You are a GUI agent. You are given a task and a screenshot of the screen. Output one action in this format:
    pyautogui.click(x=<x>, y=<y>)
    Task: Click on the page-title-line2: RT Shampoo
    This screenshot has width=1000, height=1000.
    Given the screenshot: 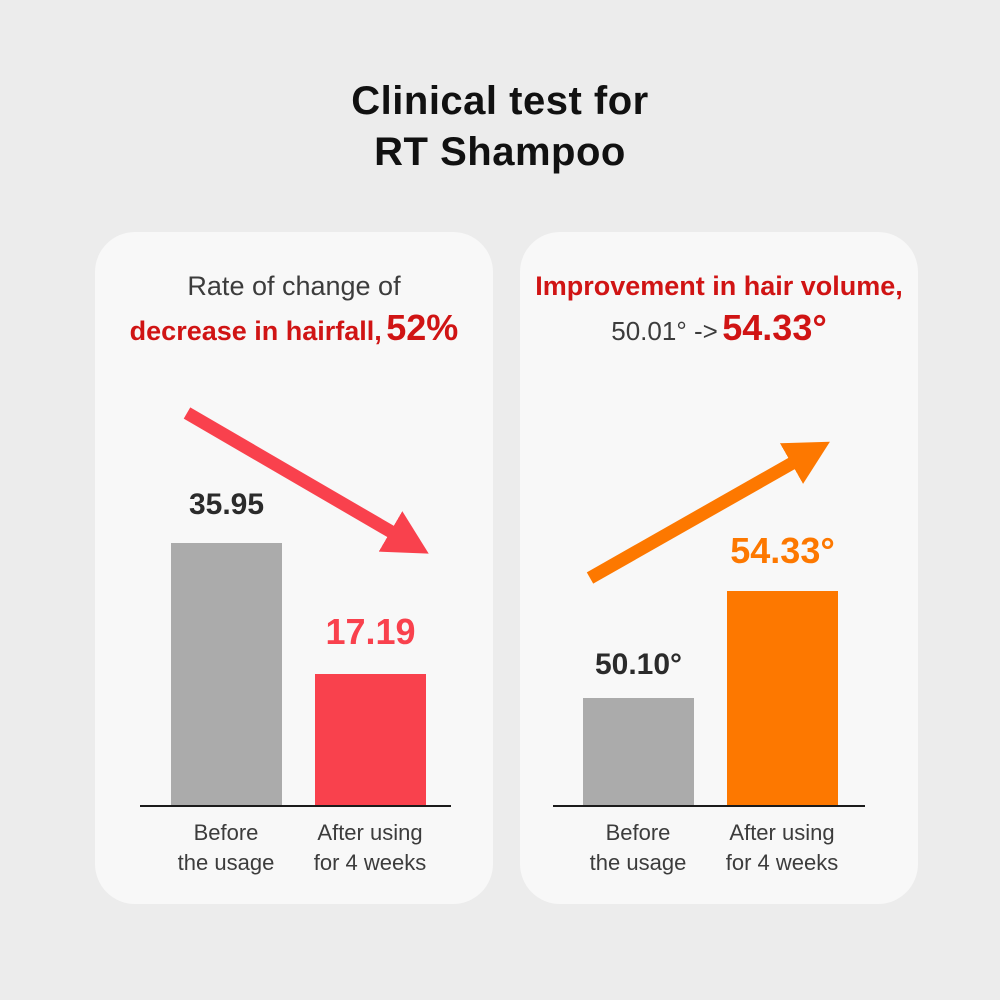 What is the action you would take?
    pyautogui.click(x=500, y=152)
    